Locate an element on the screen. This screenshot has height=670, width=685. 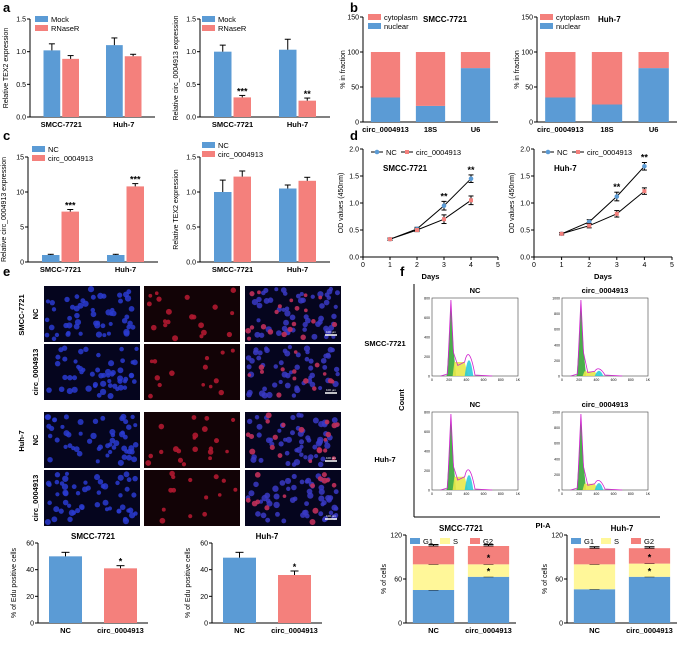
y-tick-label: 40 is located at coordinates (30, 570).